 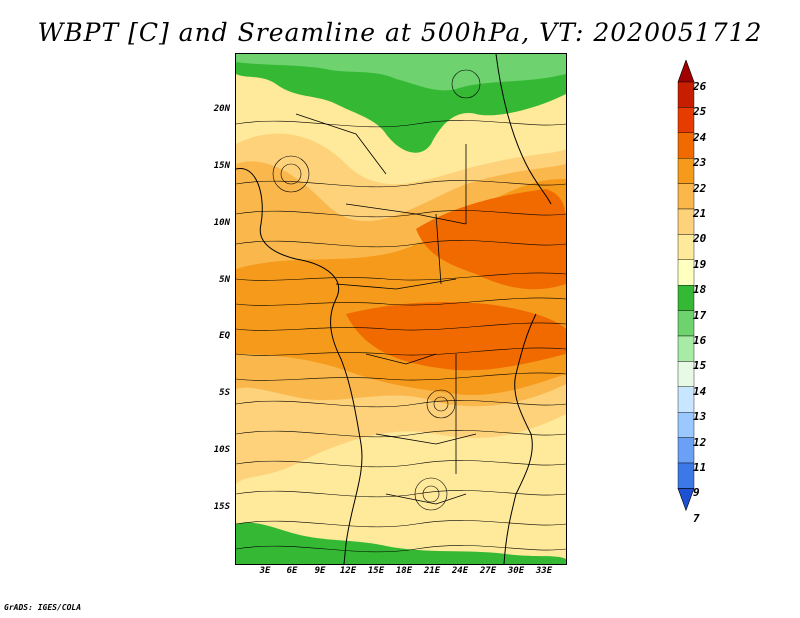 I want to click on lat-label: 5S, so click(x=224, y=393).